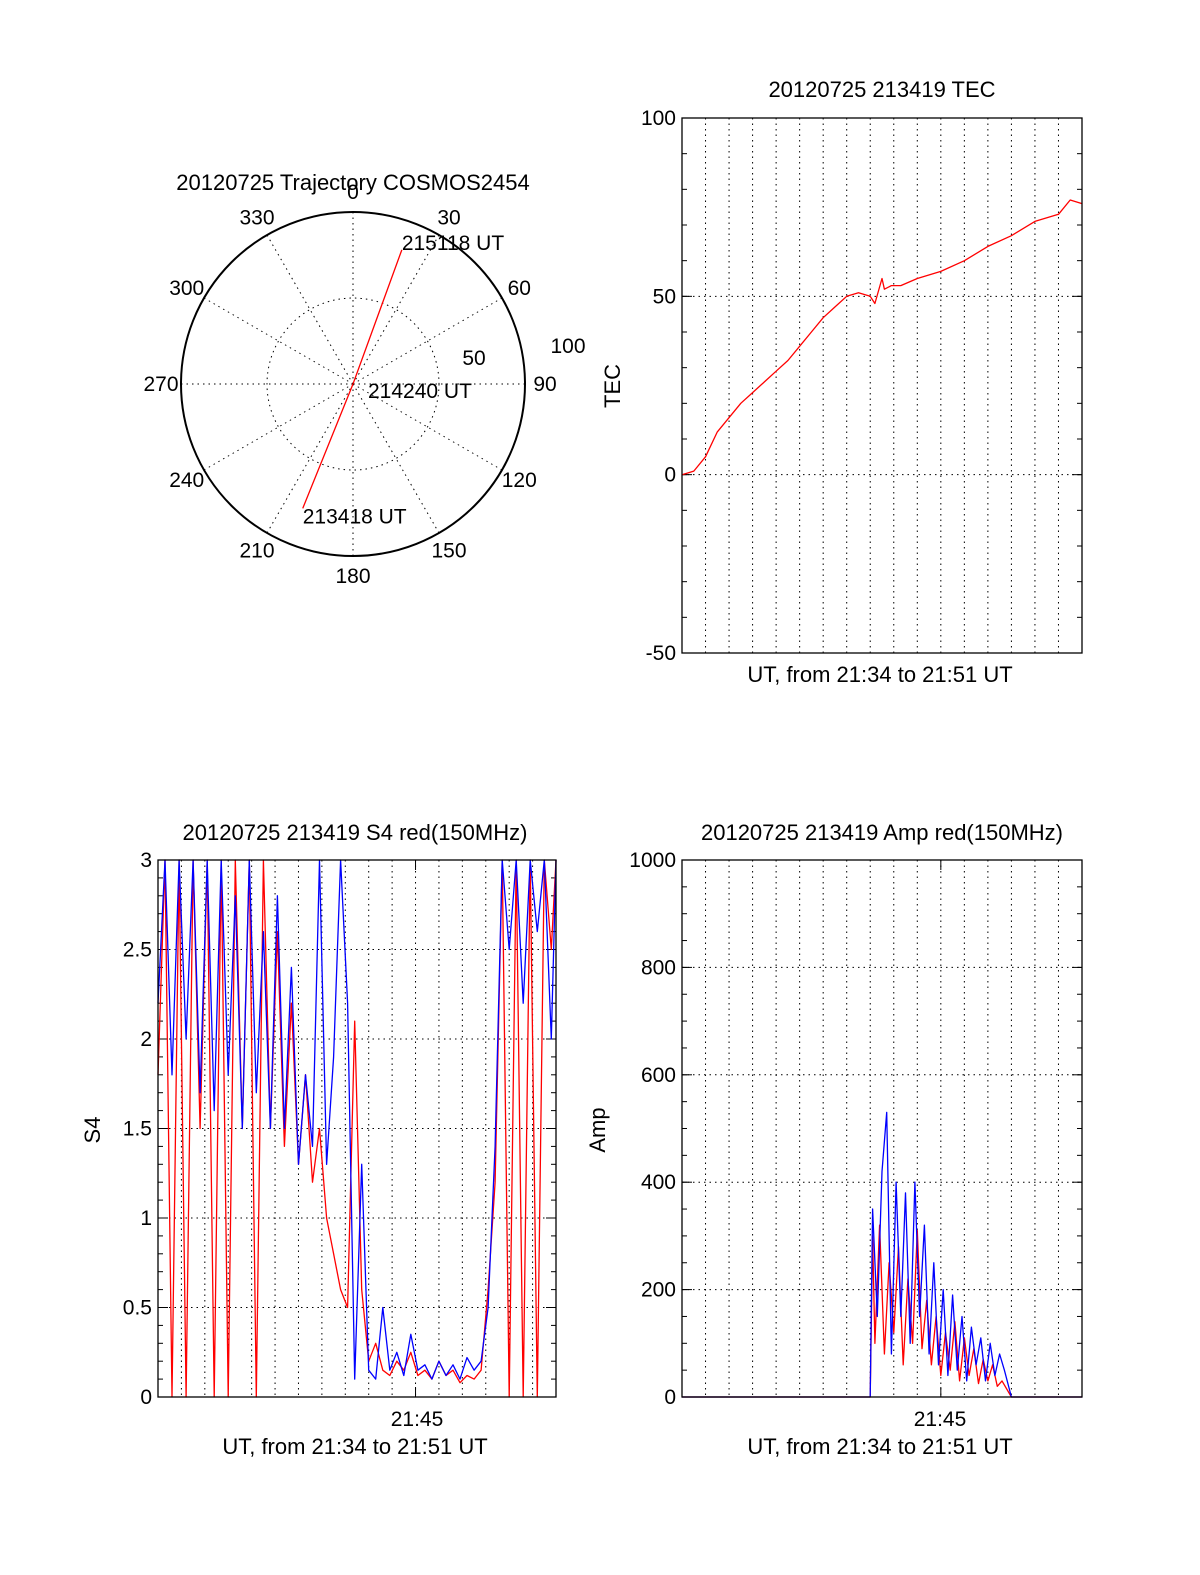 This screenshot has height=1575, width=1200. I want to click on amp-y-tick-labels: 0 200 400 600 800 1000, so click(652, 1129).